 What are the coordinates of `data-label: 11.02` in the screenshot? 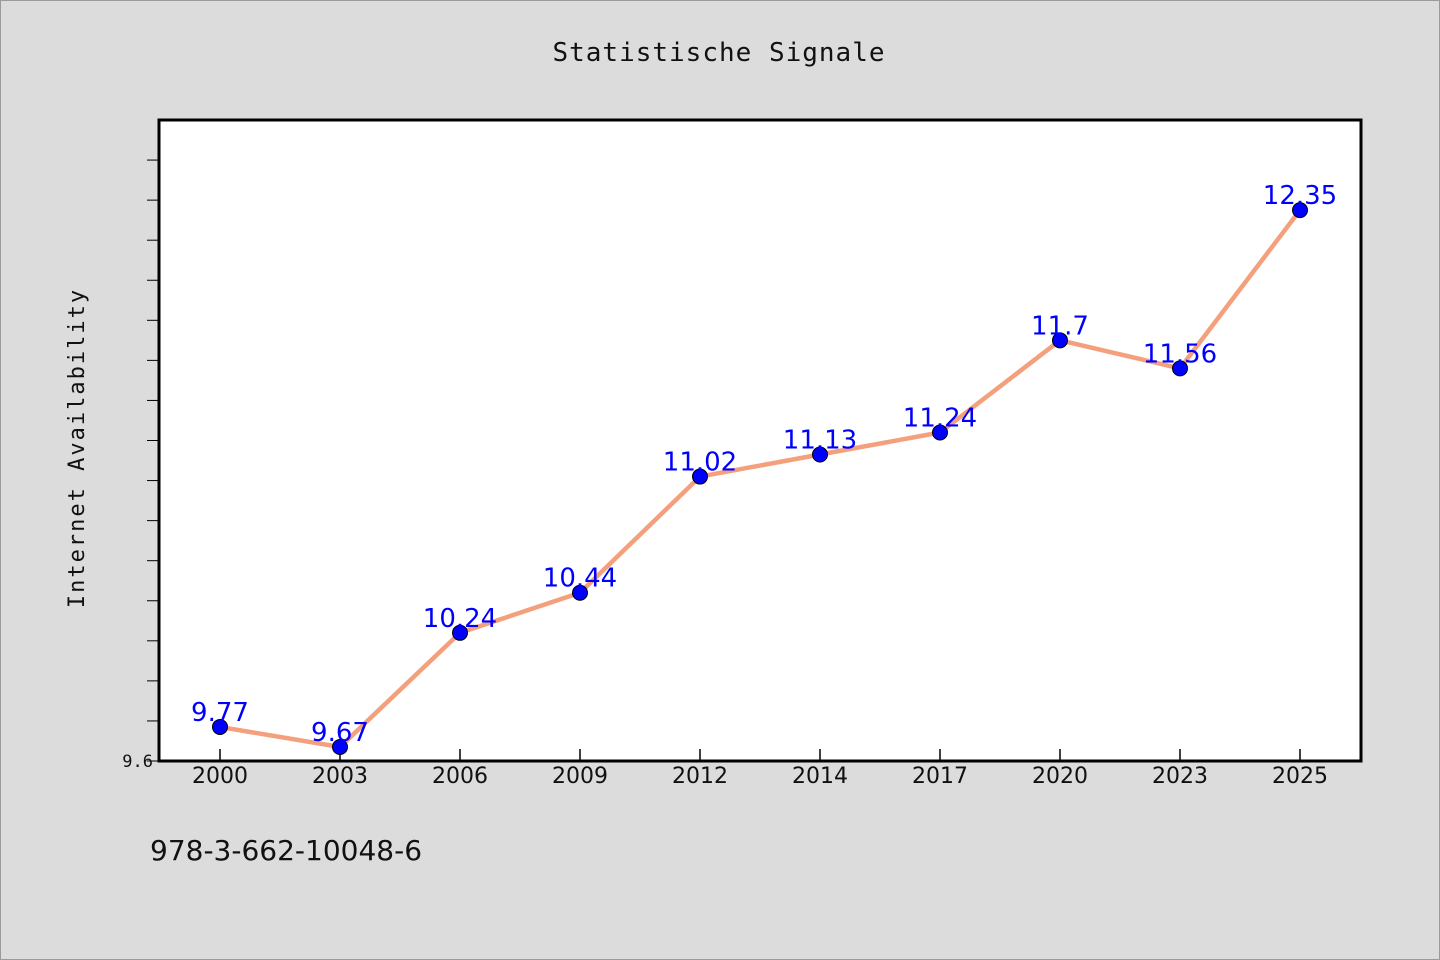 It's located at (700, 463).